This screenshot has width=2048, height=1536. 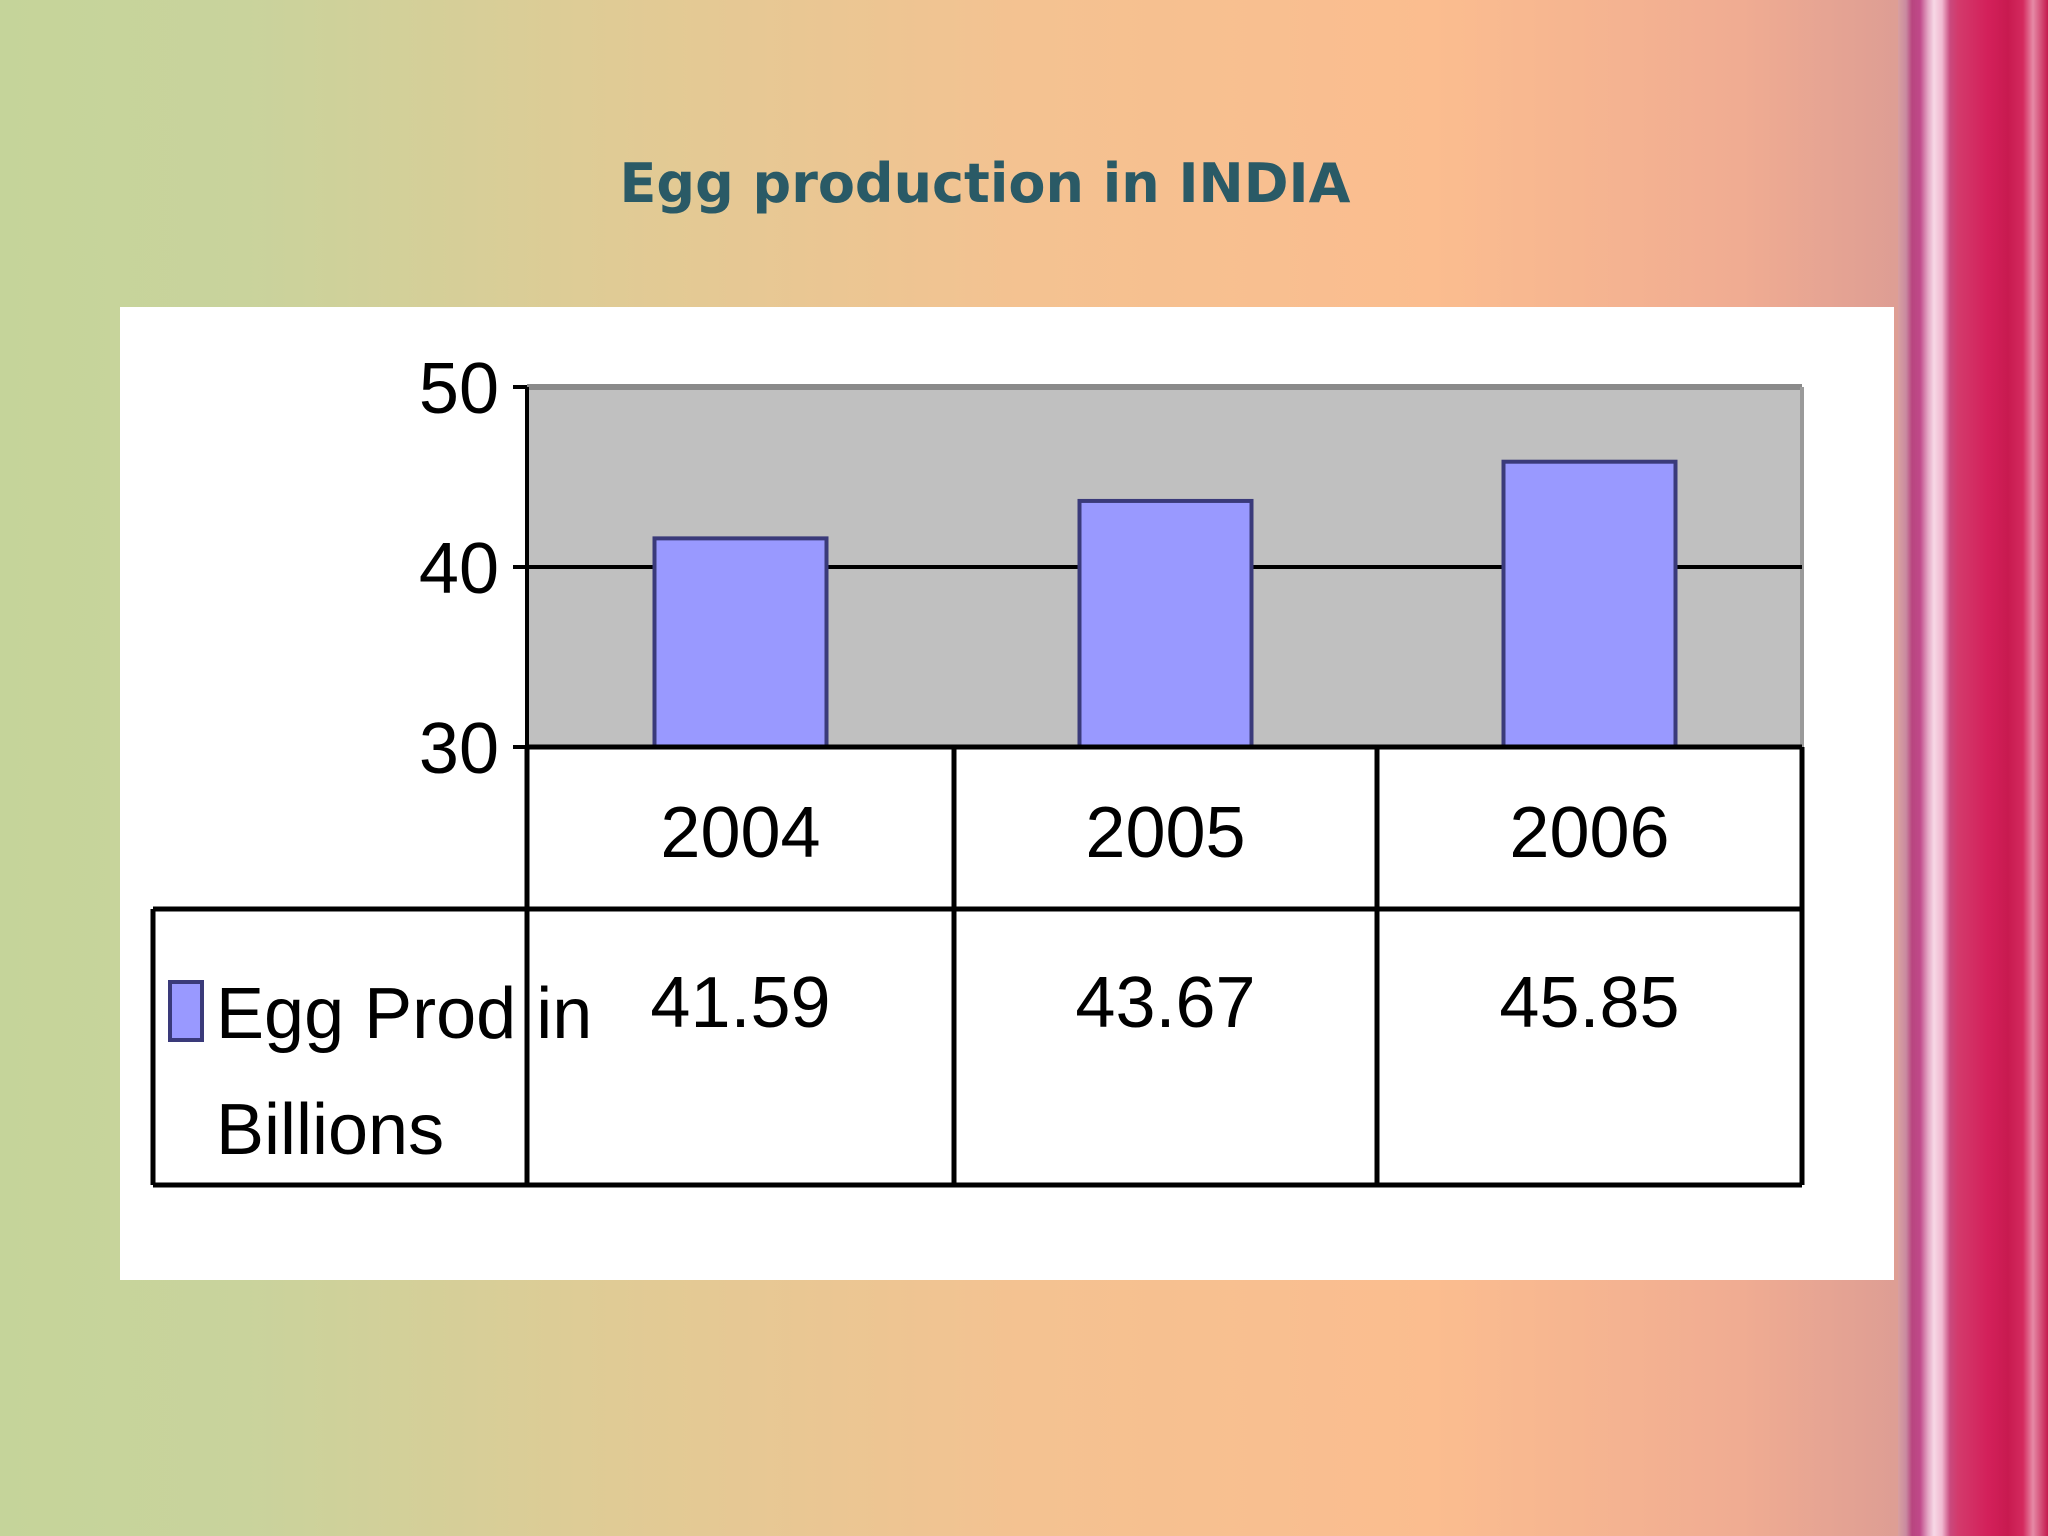 What do you see at coordinates (985, 183) in the screenshot?
I see `slide-title: Egg production in INDIA` at bounding box center [985, 183].